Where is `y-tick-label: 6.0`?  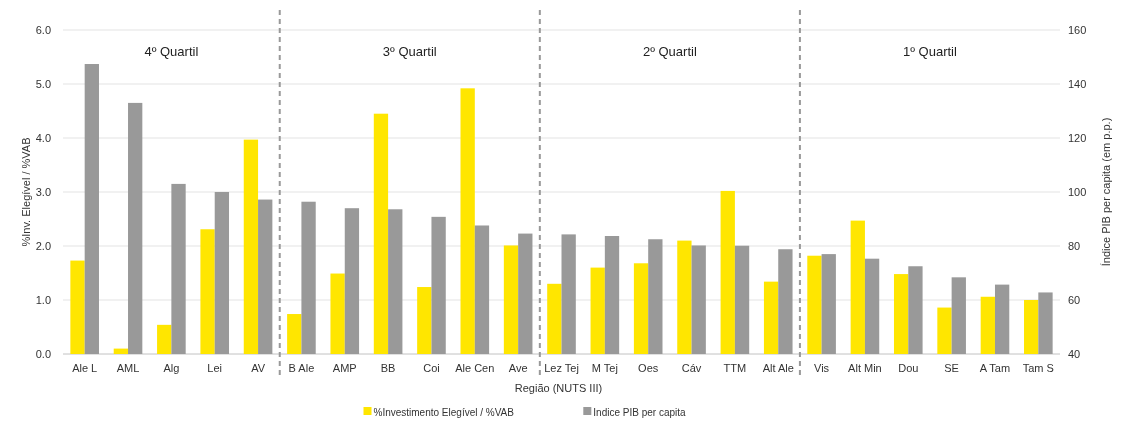 y-tick-label: 6.0 is located at coordinates (43, 29).